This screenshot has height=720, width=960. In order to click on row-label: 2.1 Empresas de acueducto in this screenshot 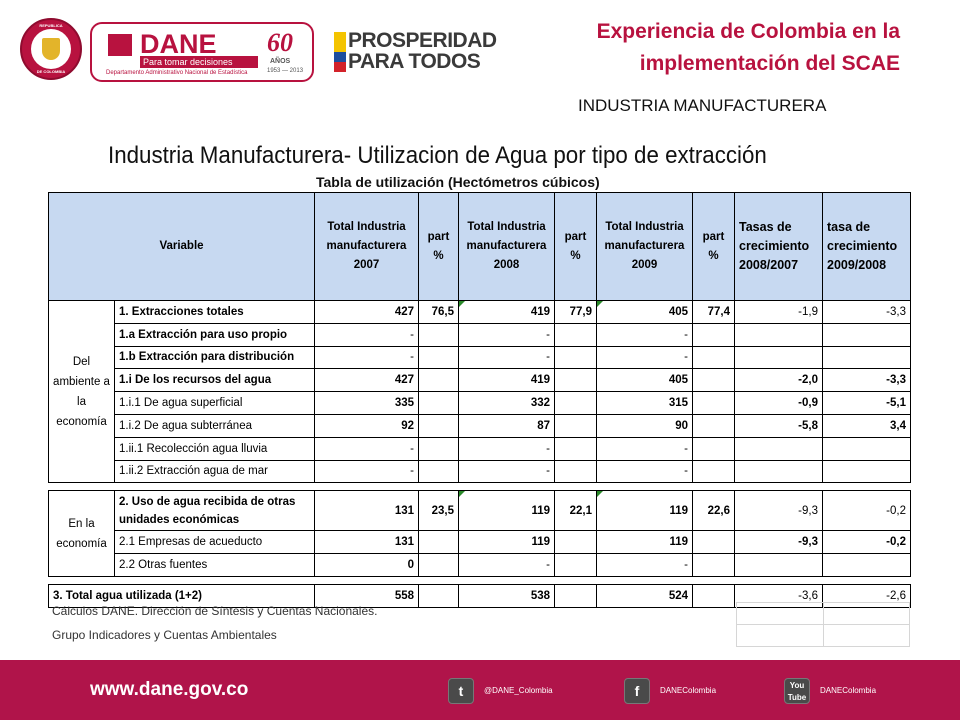, I will do `click(214, 542)`.